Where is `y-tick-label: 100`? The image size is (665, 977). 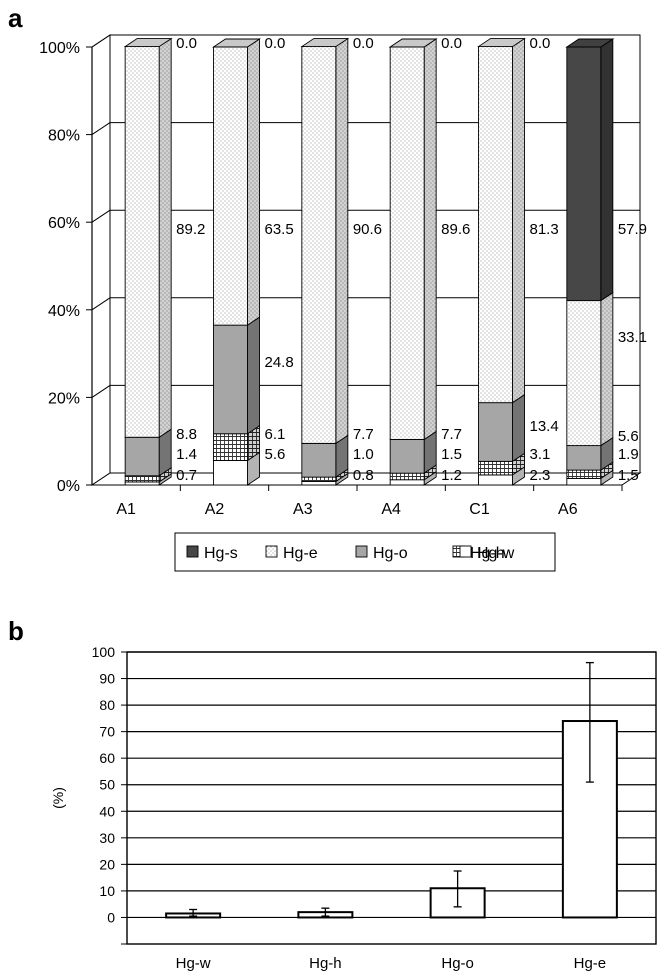 y-tick-label: 100 is located at coordinates (104, 652).